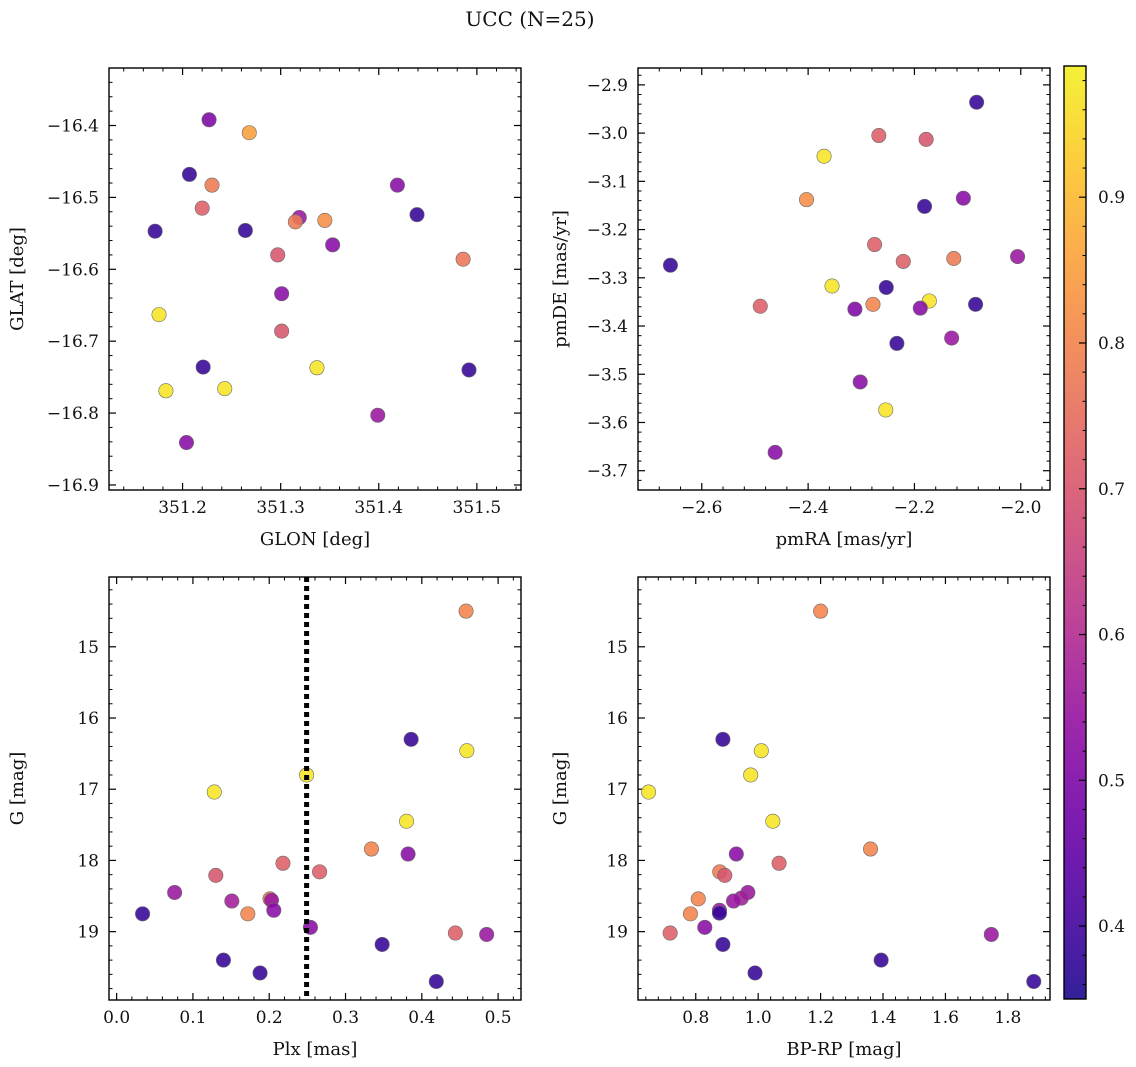 This screenshot has width=1136, height=1067. I want to click on y-tick-label: −16.9, so click(73, 486).